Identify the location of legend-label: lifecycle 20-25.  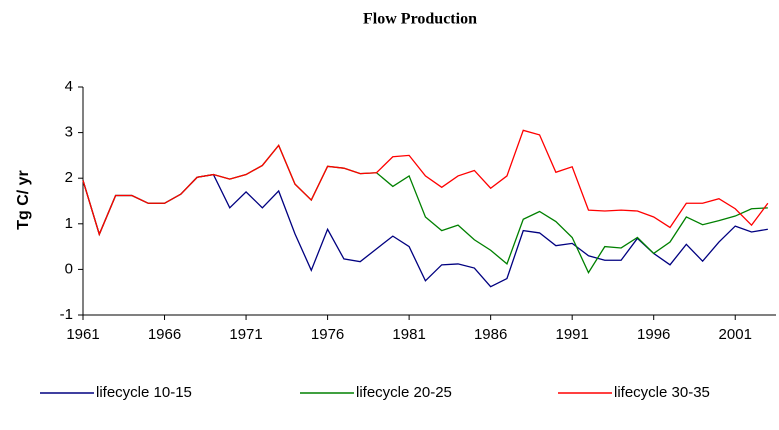
(404, 392).